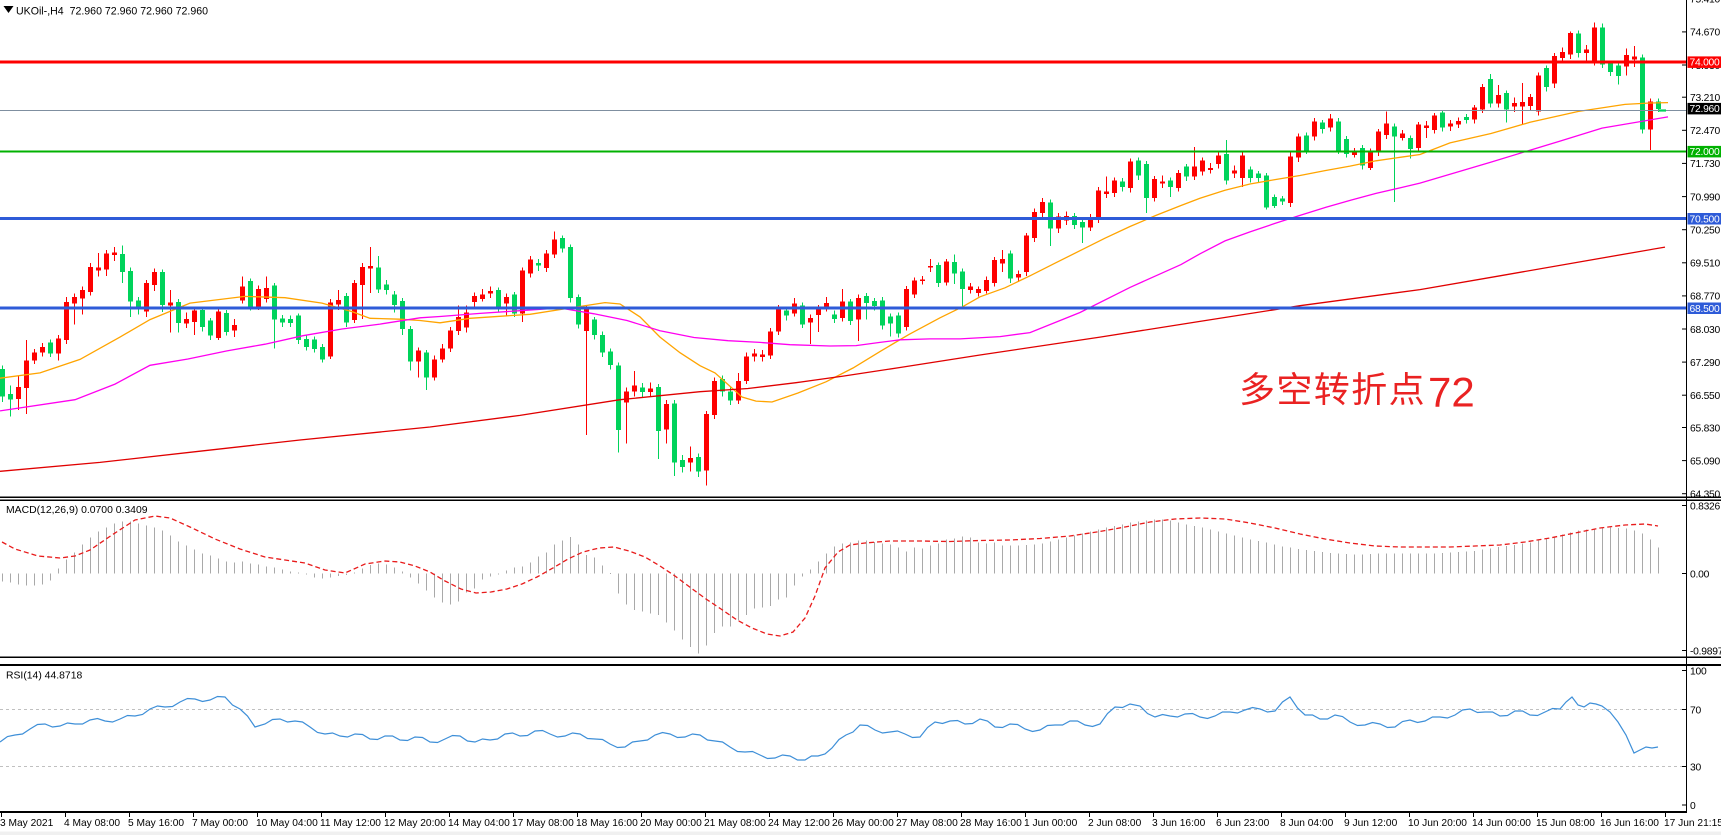  What do you see at coordinates (543, 823) in the screenshot?
I see `svg-text: 17 May 08:00` at bounding box center [543, 823].